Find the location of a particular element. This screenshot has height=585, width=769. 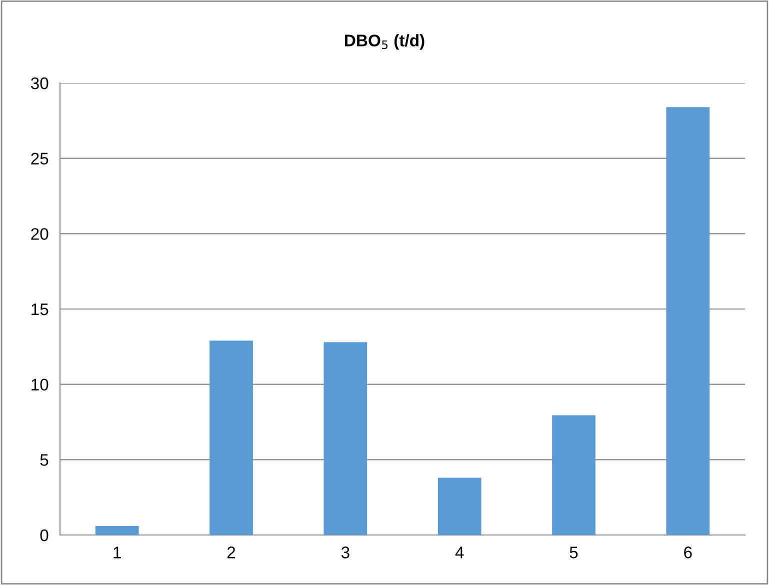

y-tick-label: 10 is located at coordinates (40, 384).